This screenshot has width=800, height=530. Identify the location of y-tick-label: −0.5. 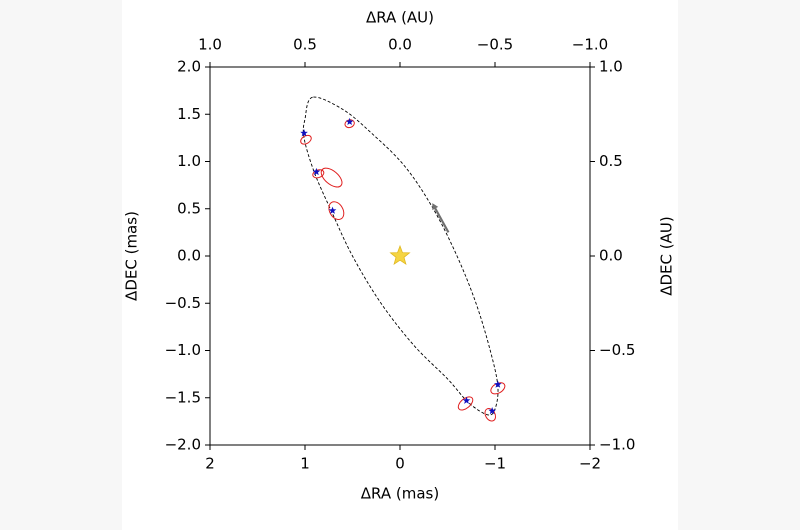
(183, 303).